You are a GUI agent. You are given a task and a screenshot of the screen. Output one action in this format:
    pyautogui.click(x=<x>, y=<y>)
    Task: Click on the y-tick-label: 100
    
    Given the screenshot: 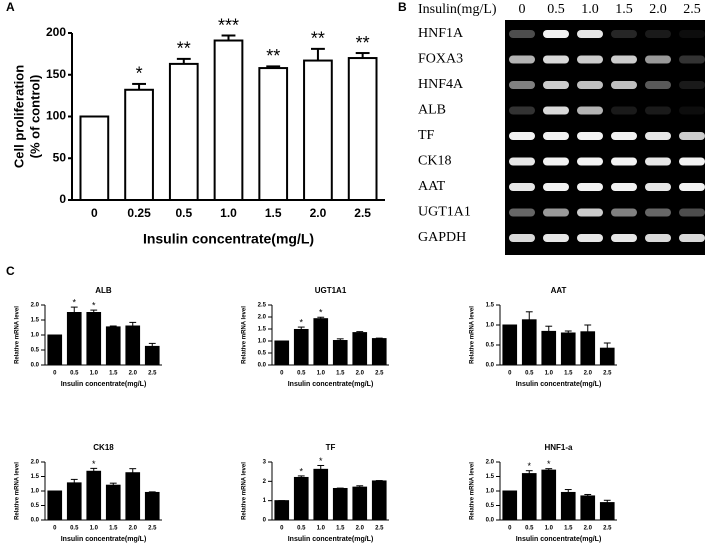 What is the action you would take?
    pyautogui.click(x=56, y=116)
    